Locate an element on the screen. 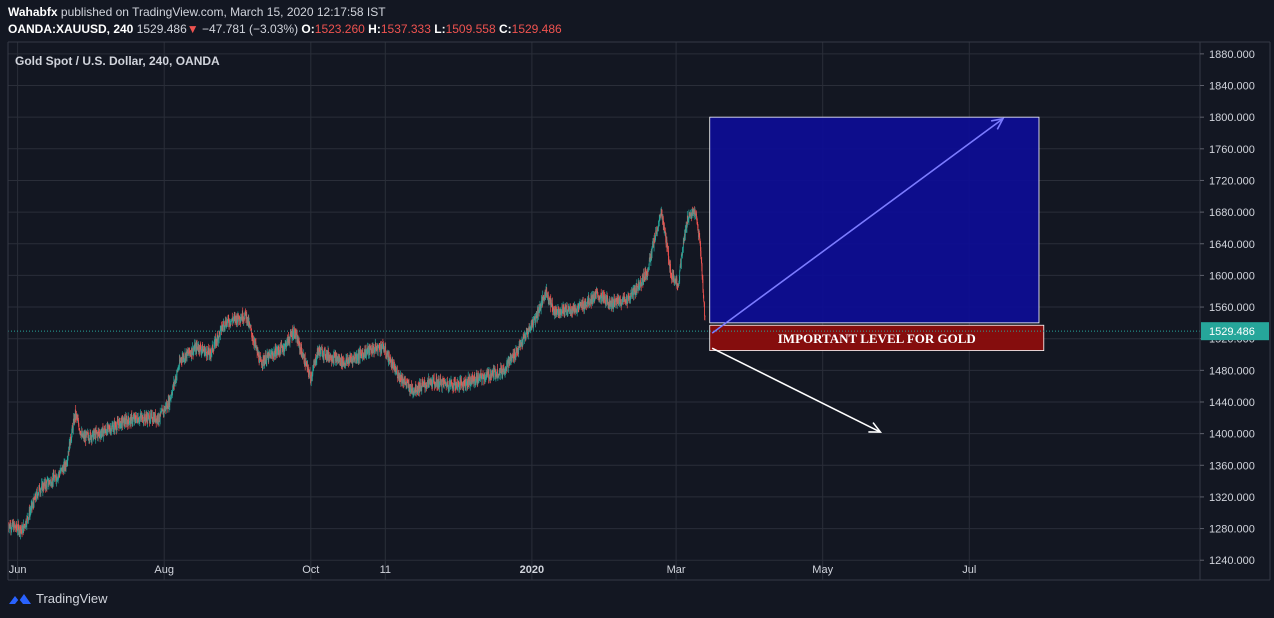 Image resolution: width=1274 pixels, height=618 pixels. symbol-label: OANDA:XAUUSD, 240 is located at coordinates (71, 29).